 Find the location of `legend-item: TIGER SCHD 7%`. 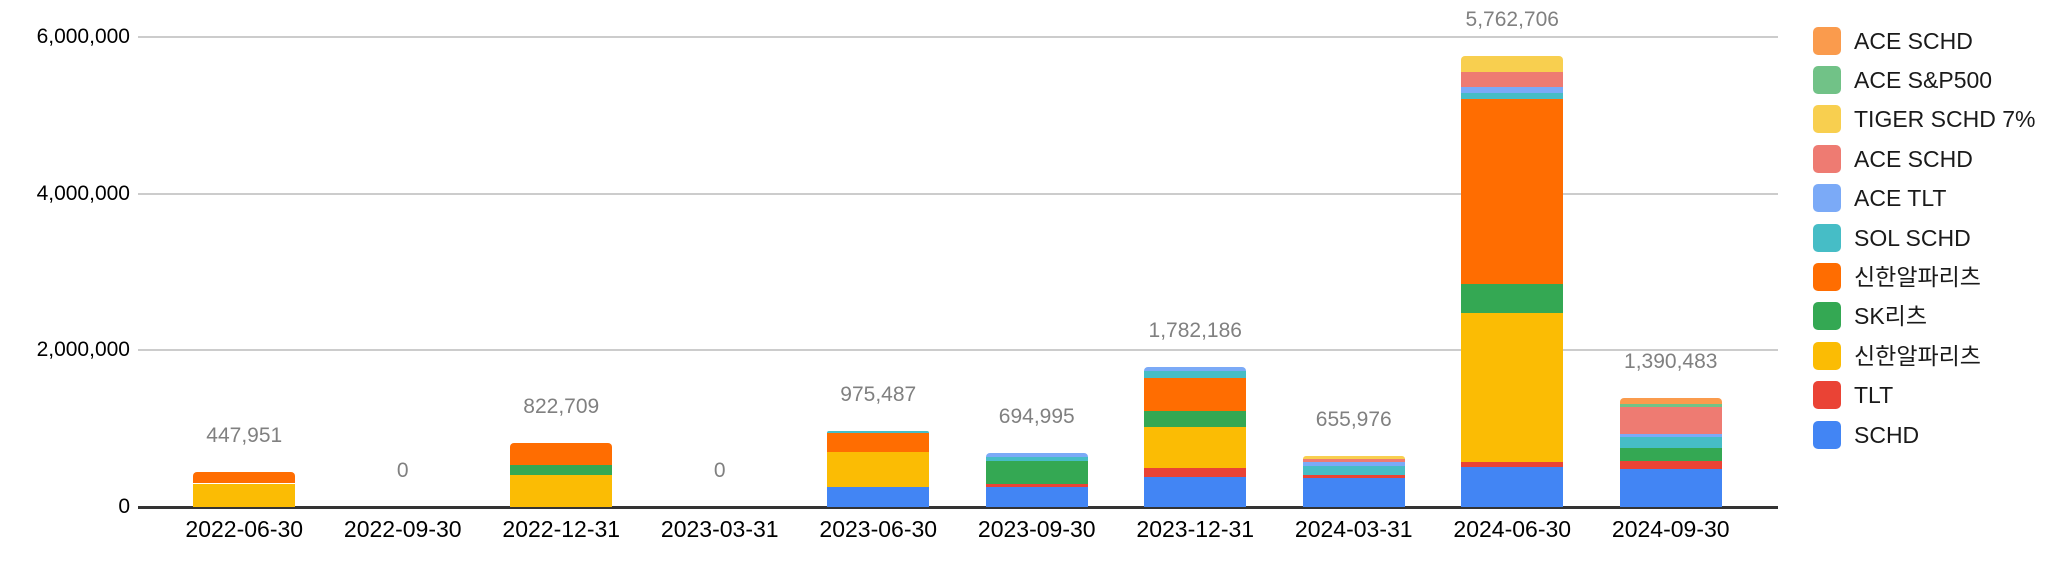

legend-item: TIGER SCHD 7% is located at coordinates (1924, 119).